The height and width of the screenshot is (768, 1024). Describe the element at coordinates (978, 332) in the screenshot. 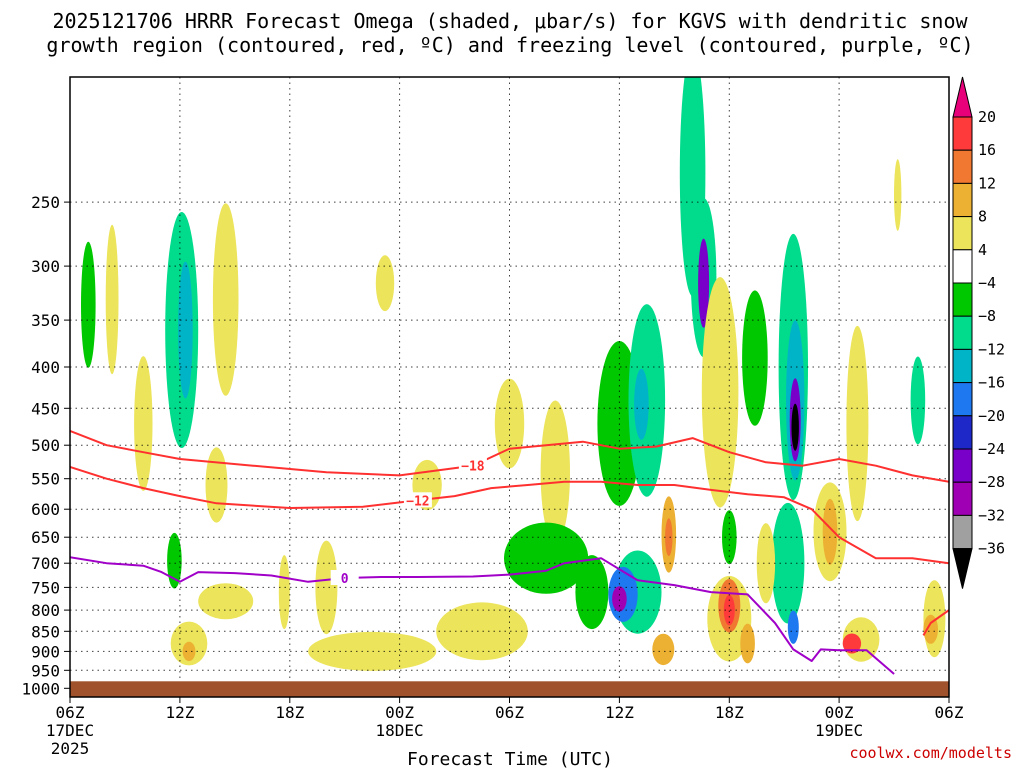

I see `colorbar: 20 16 12 8 4 −4 −8 −12 −16 −20 −24 −28 −32 −36` at that location.